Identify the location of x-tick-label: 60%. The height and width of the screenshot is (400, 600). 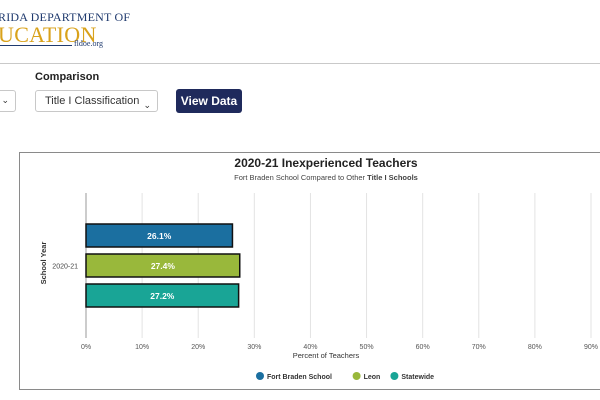
(423, 347).